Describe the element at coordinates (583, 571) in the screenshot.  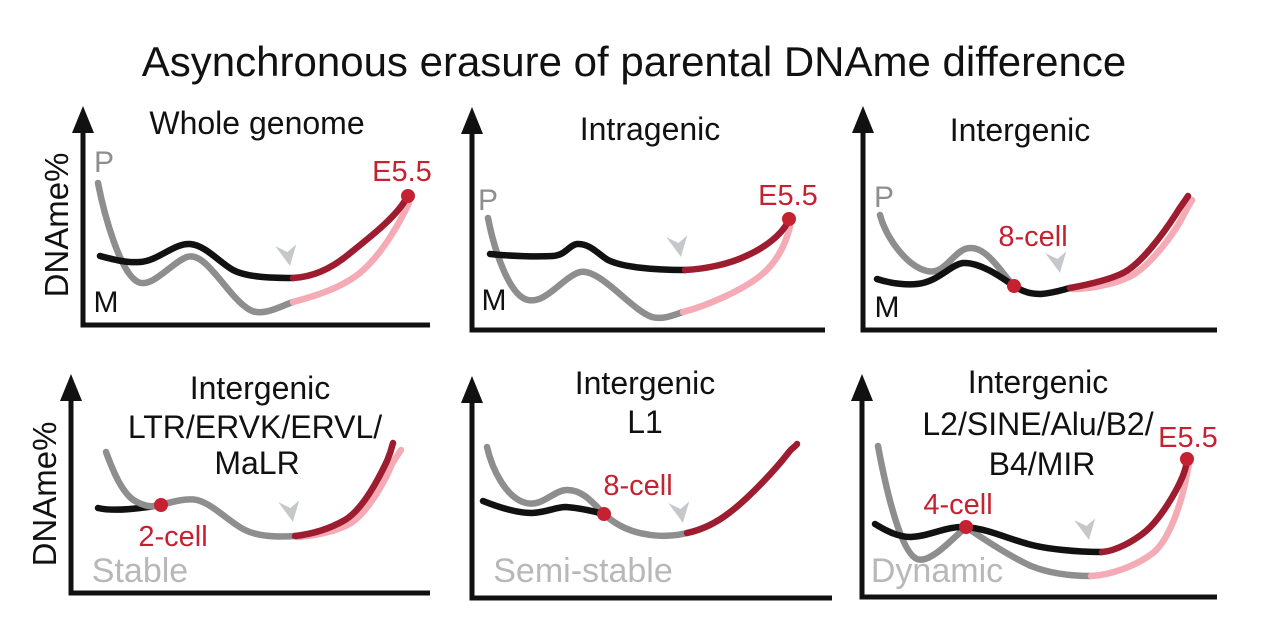
I see `stability-label: Semi-stable` at that location.